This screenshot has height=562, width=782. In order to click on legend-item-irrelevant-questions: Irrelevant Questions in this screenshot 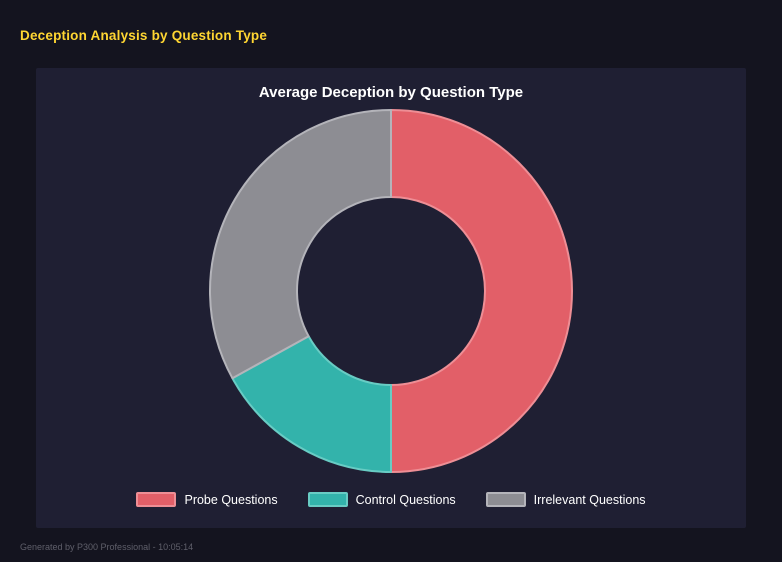, I will do `click(565, 499)`.